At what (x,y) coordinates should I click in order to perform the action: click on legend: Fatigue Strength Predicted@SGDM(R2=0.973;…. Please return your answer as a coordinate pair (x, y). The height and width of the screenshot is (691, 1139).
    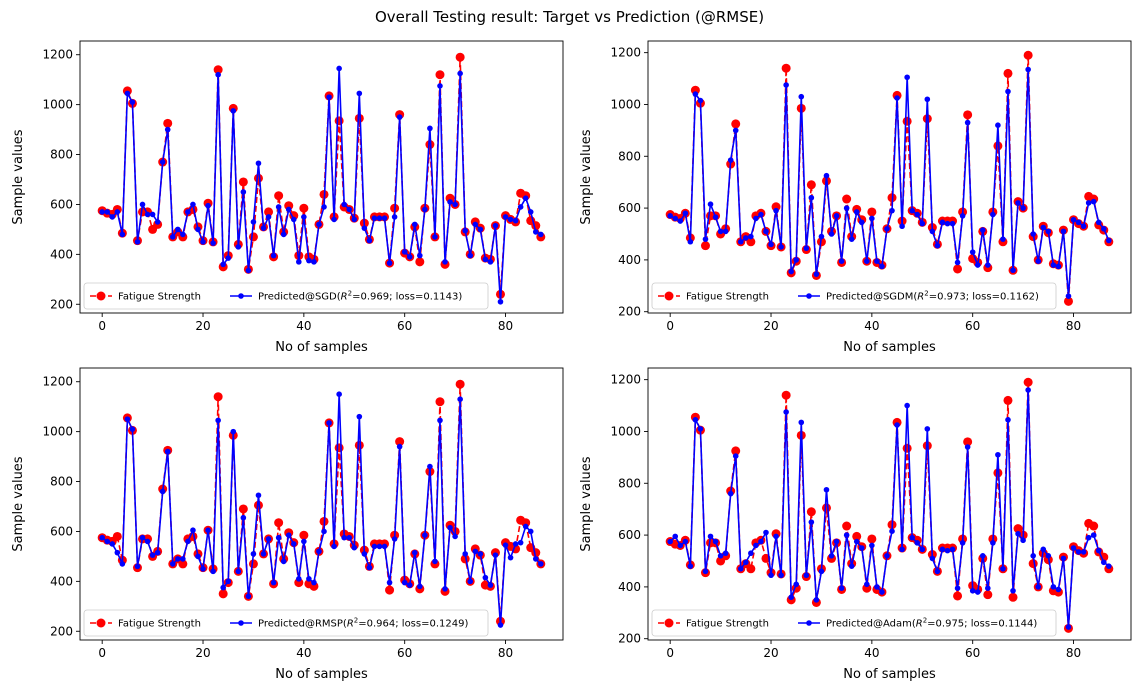
    Looking at the image, I should click on (854, 296).